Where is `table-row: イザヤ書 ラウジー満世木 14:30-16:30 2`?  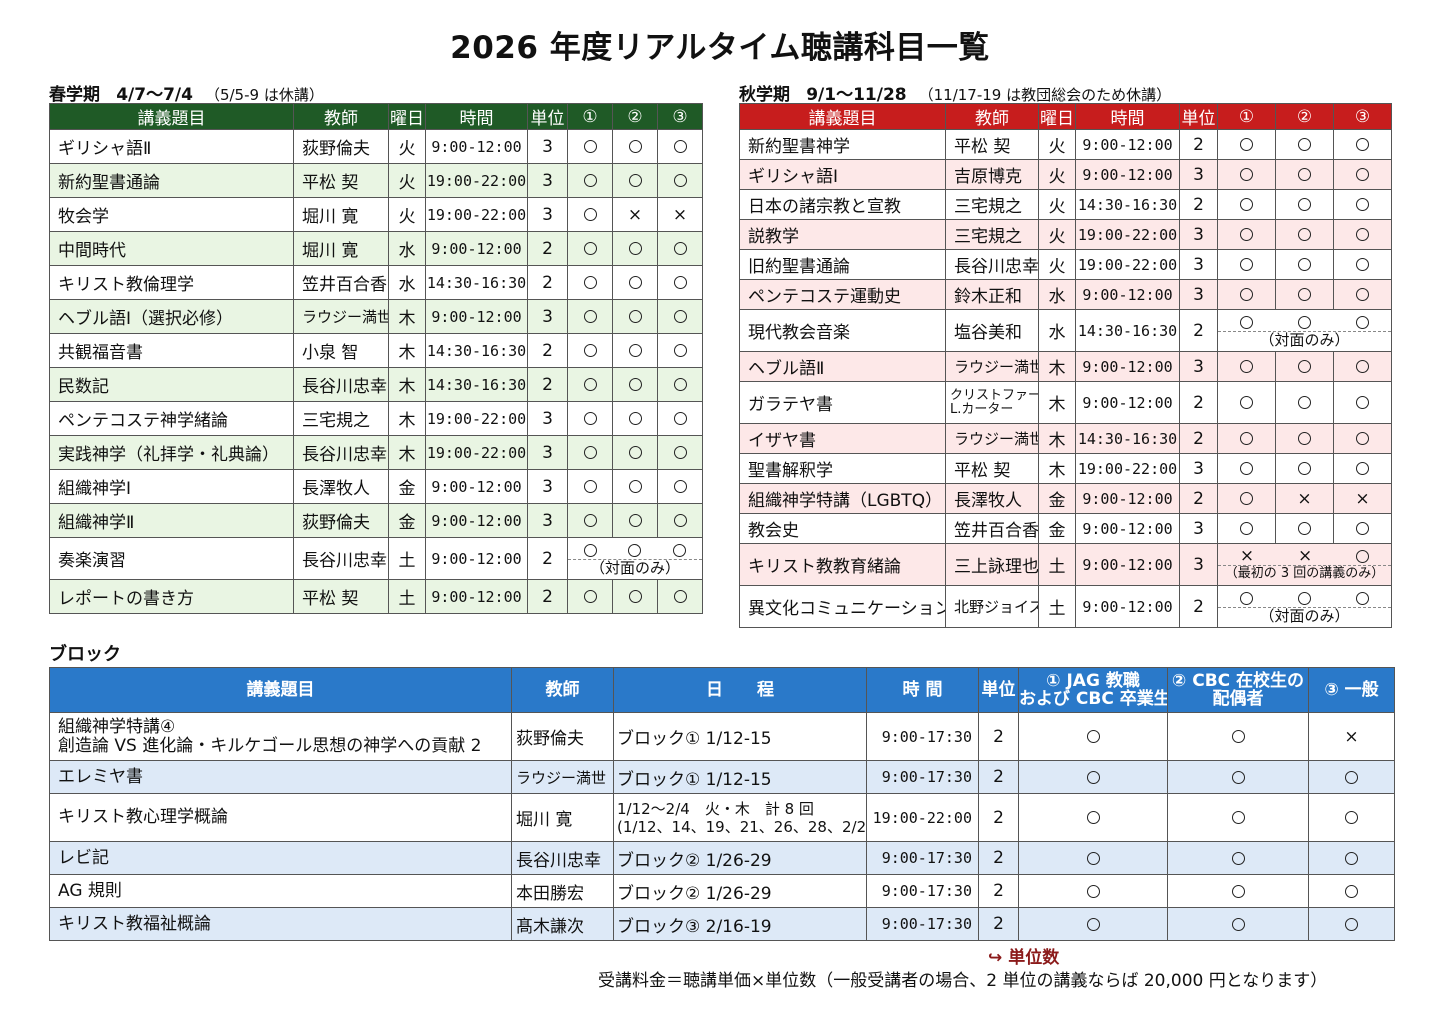
table-row: イザヤ書 ラウジー満世木 14:30-16:30 2 is located at coordinates (1065, 438).